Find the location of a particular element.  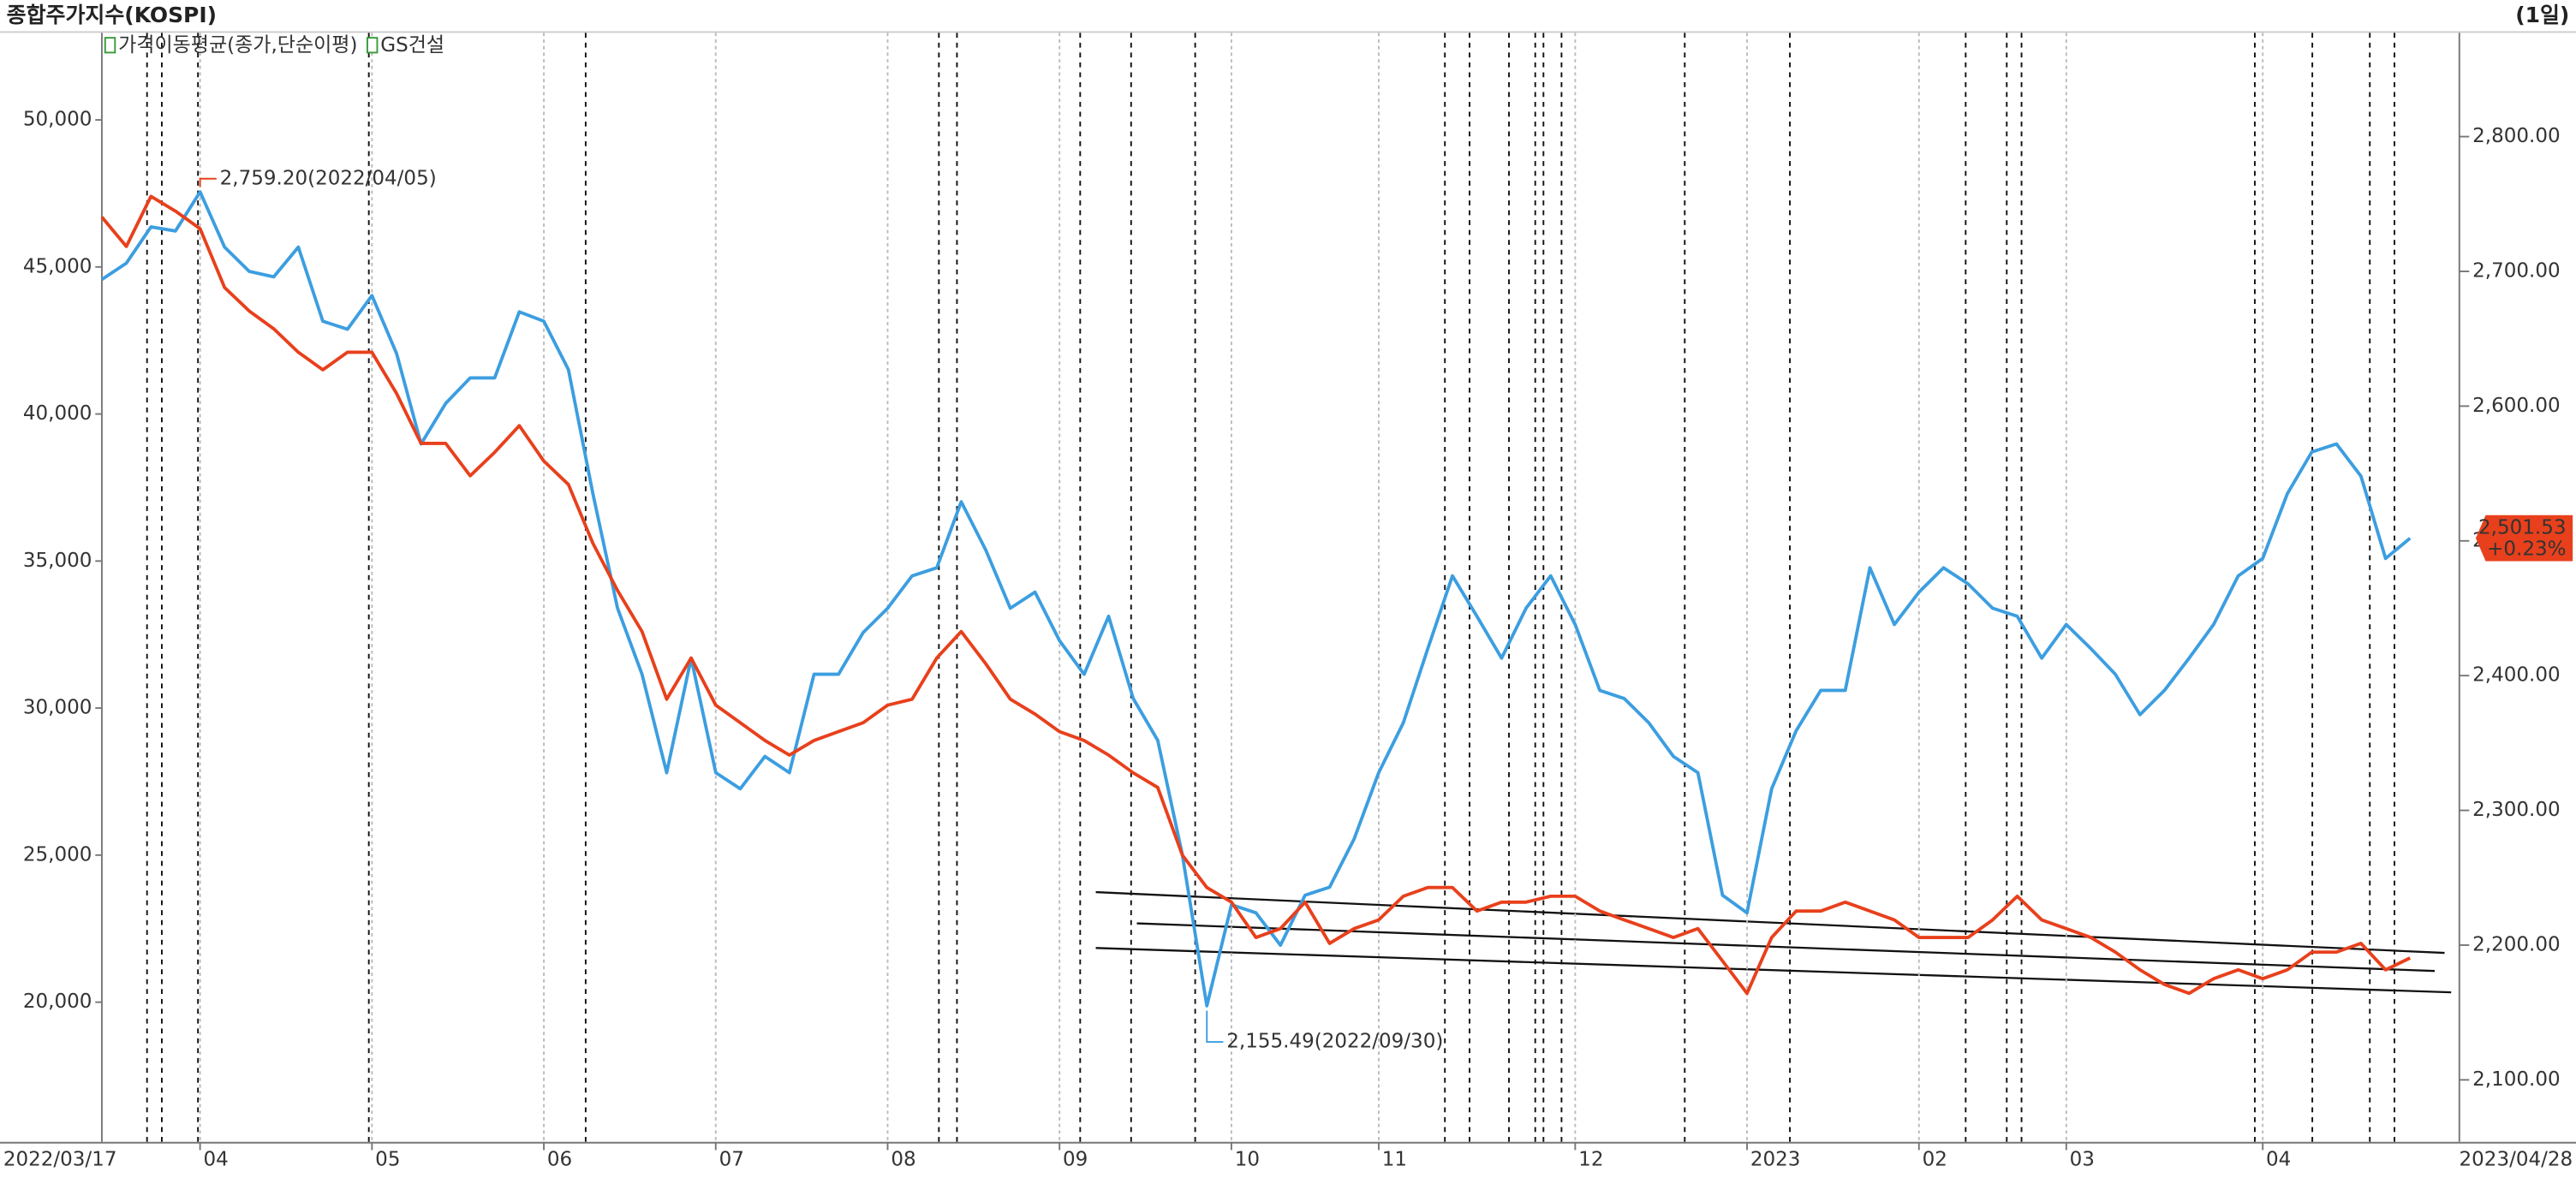

y-tick-label: 25,000 is located at coordinates (57, 854).